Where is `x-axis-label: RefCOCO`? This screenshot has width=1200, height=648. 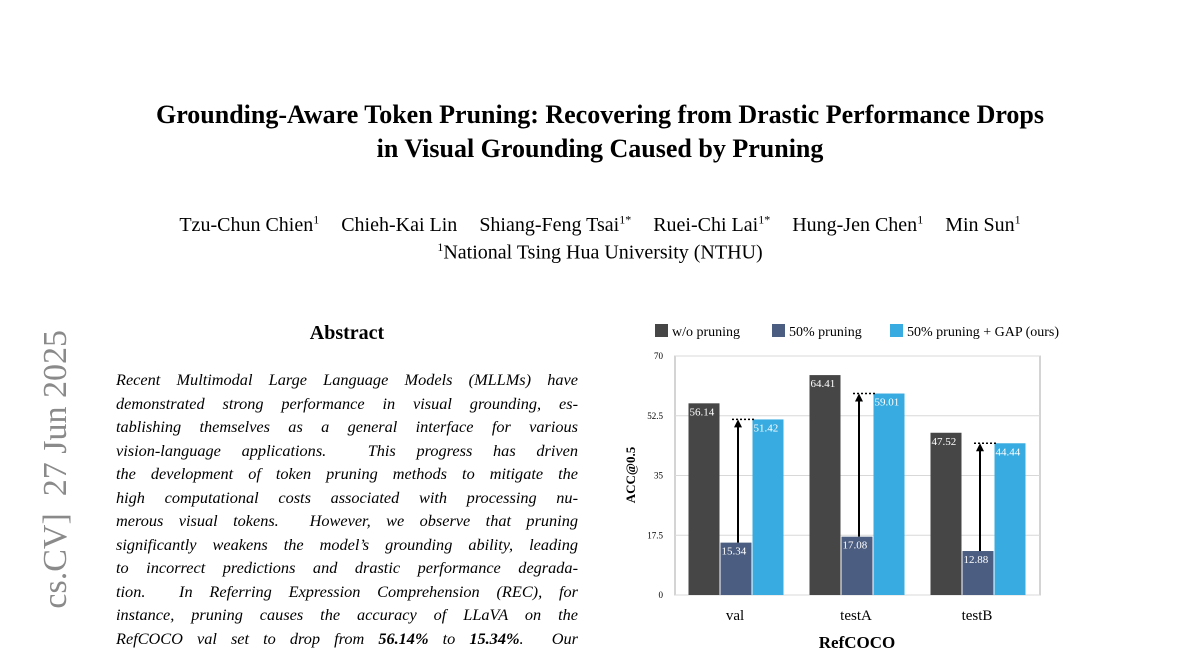 x-axis-label: RefCOCO is located at coordinates (857, 640).